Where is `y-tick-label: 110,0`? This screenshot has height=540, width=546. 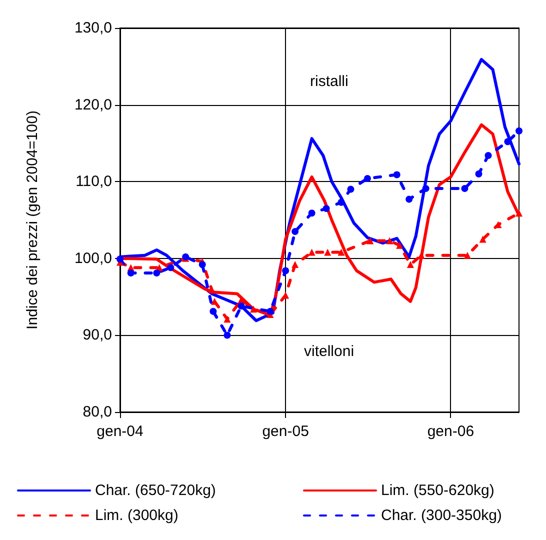 y-tick-label: 110,0 is located at coordinates (94, 181).